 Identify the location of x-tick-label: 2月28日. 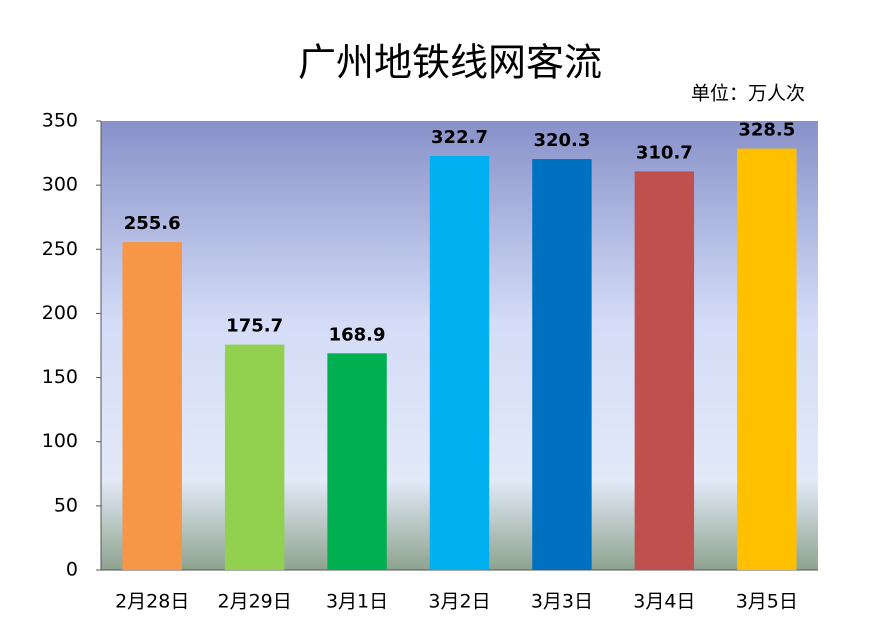
(152, 602).